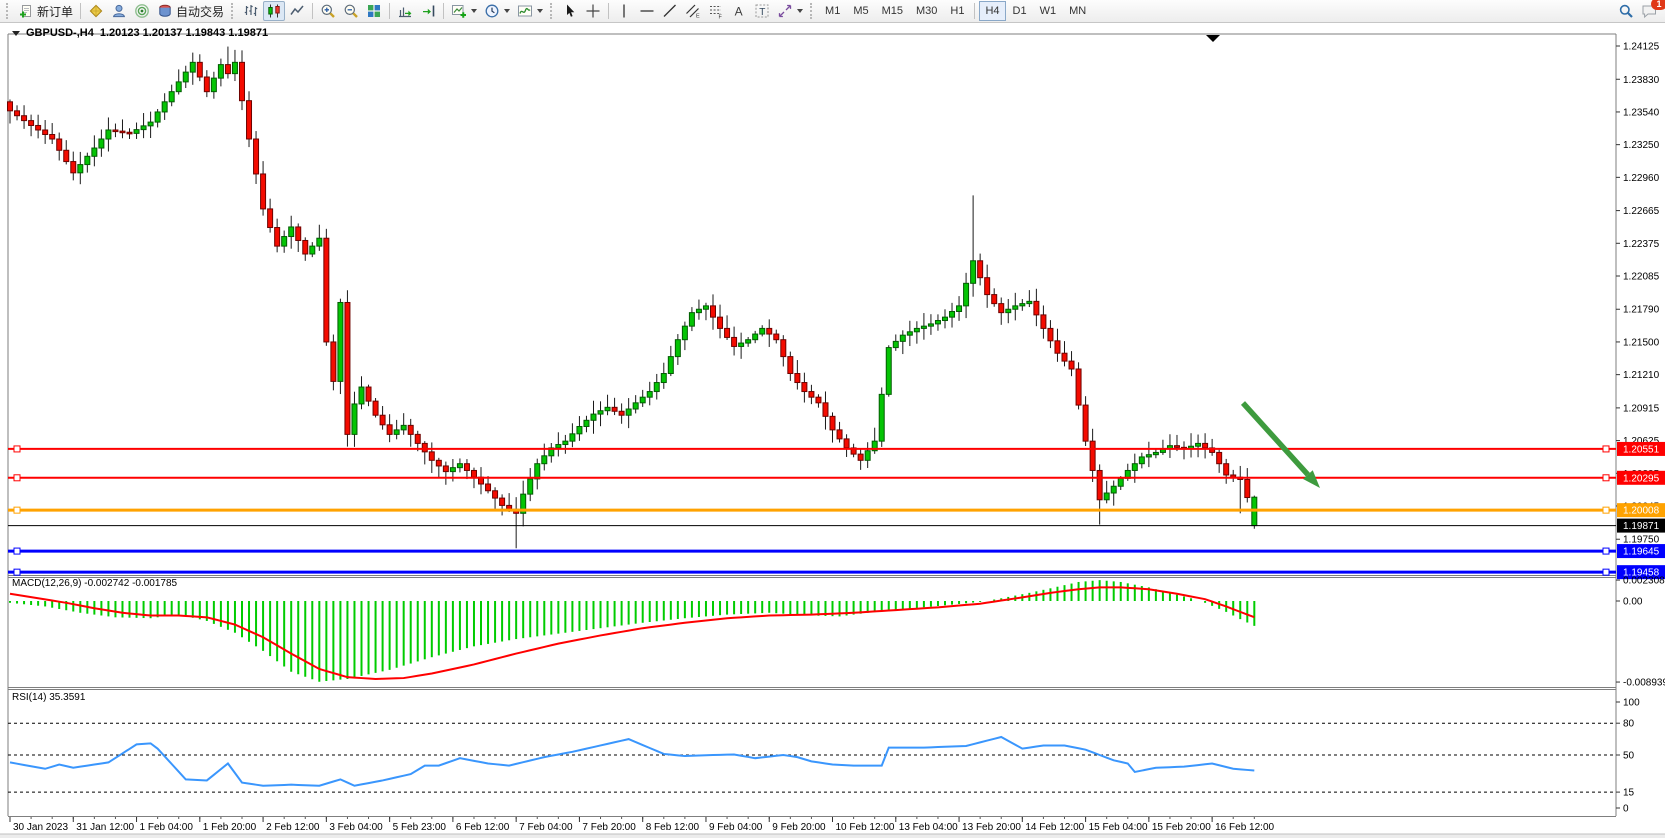 This screenshot has width=1665, height=838. Describe the element at coordinates (119, 11) in the screenshot. I see `profiles-button` at that location.